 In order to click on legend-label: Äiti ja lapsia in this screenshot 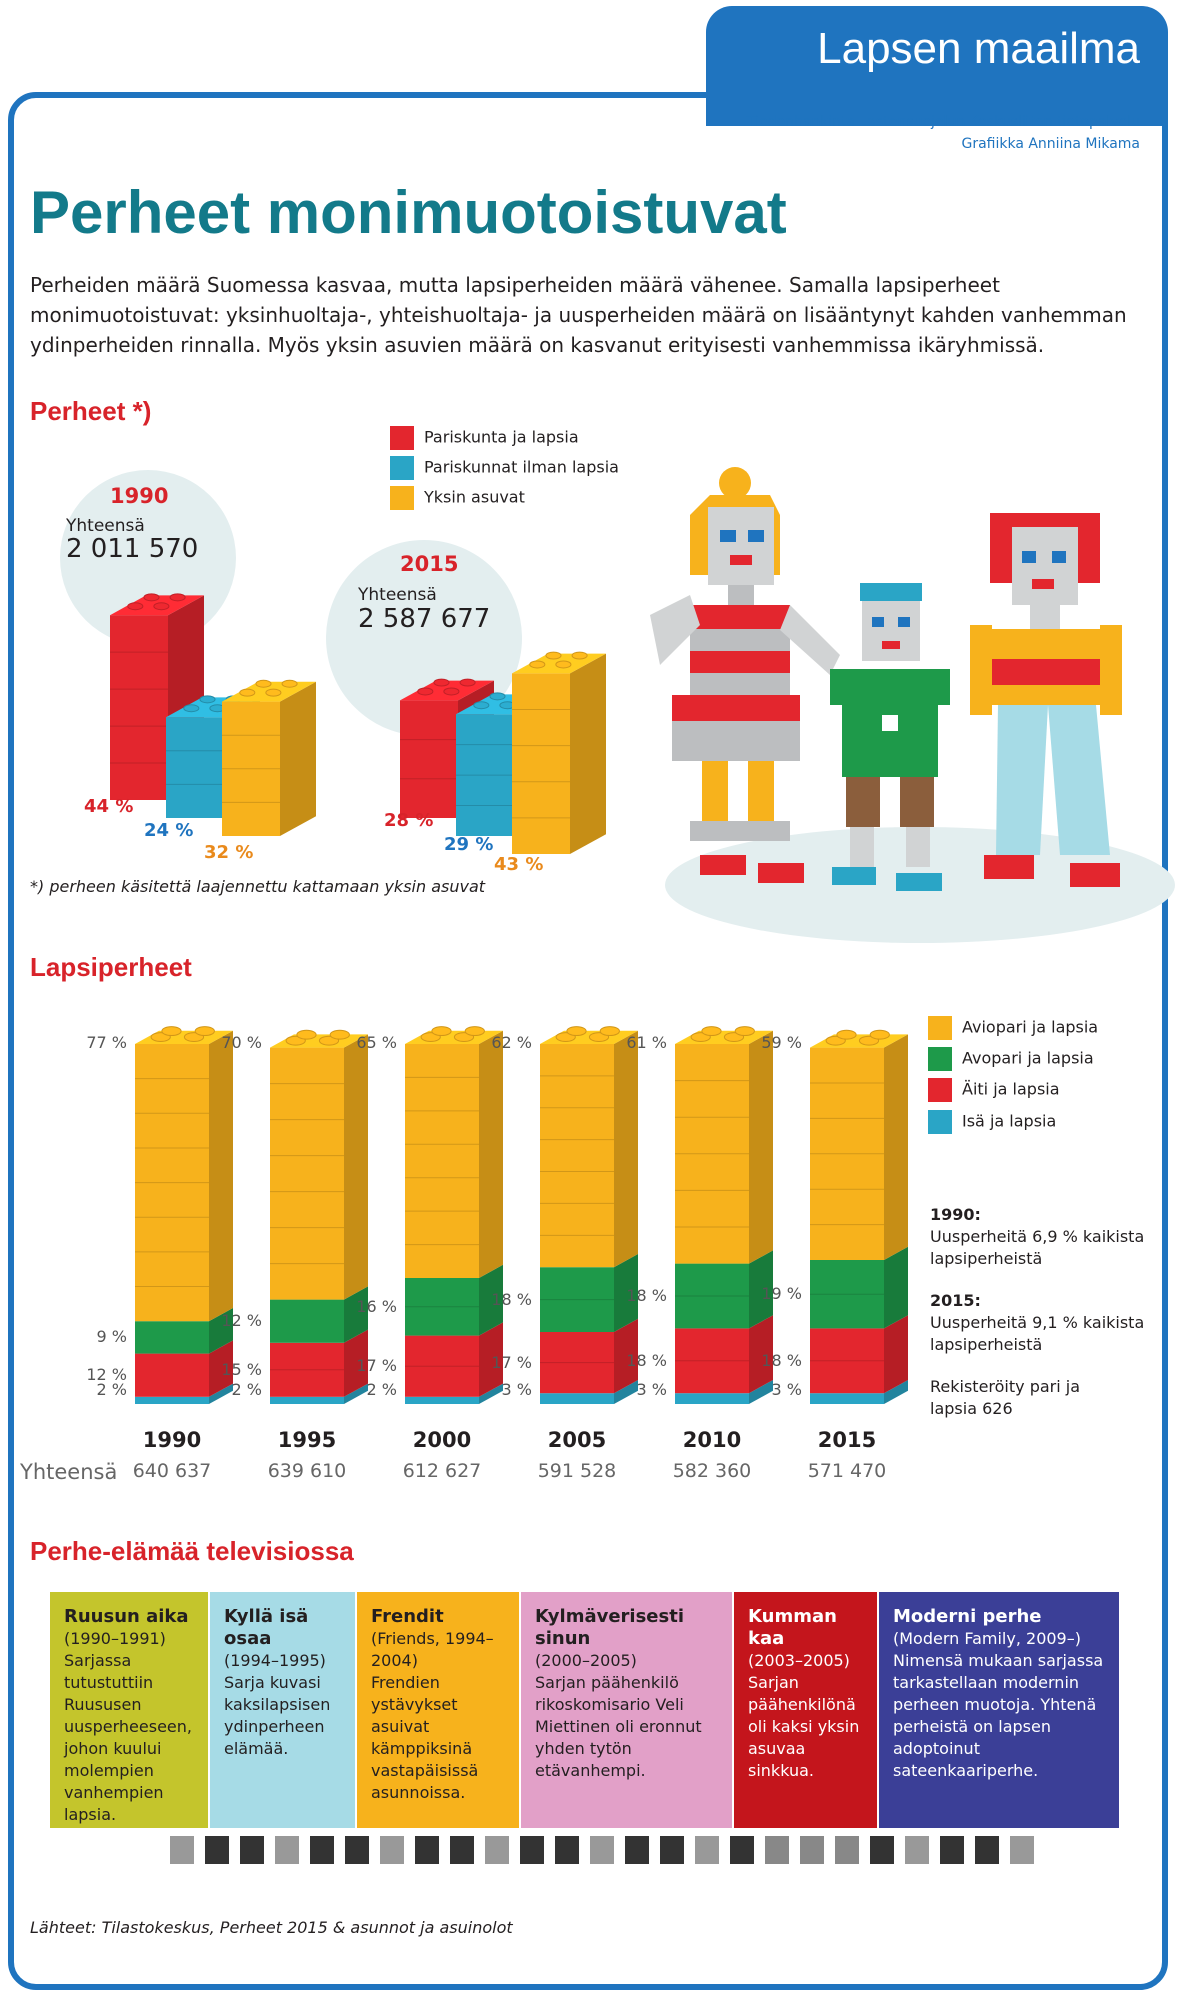, I will do `click(1011, 1089)`.